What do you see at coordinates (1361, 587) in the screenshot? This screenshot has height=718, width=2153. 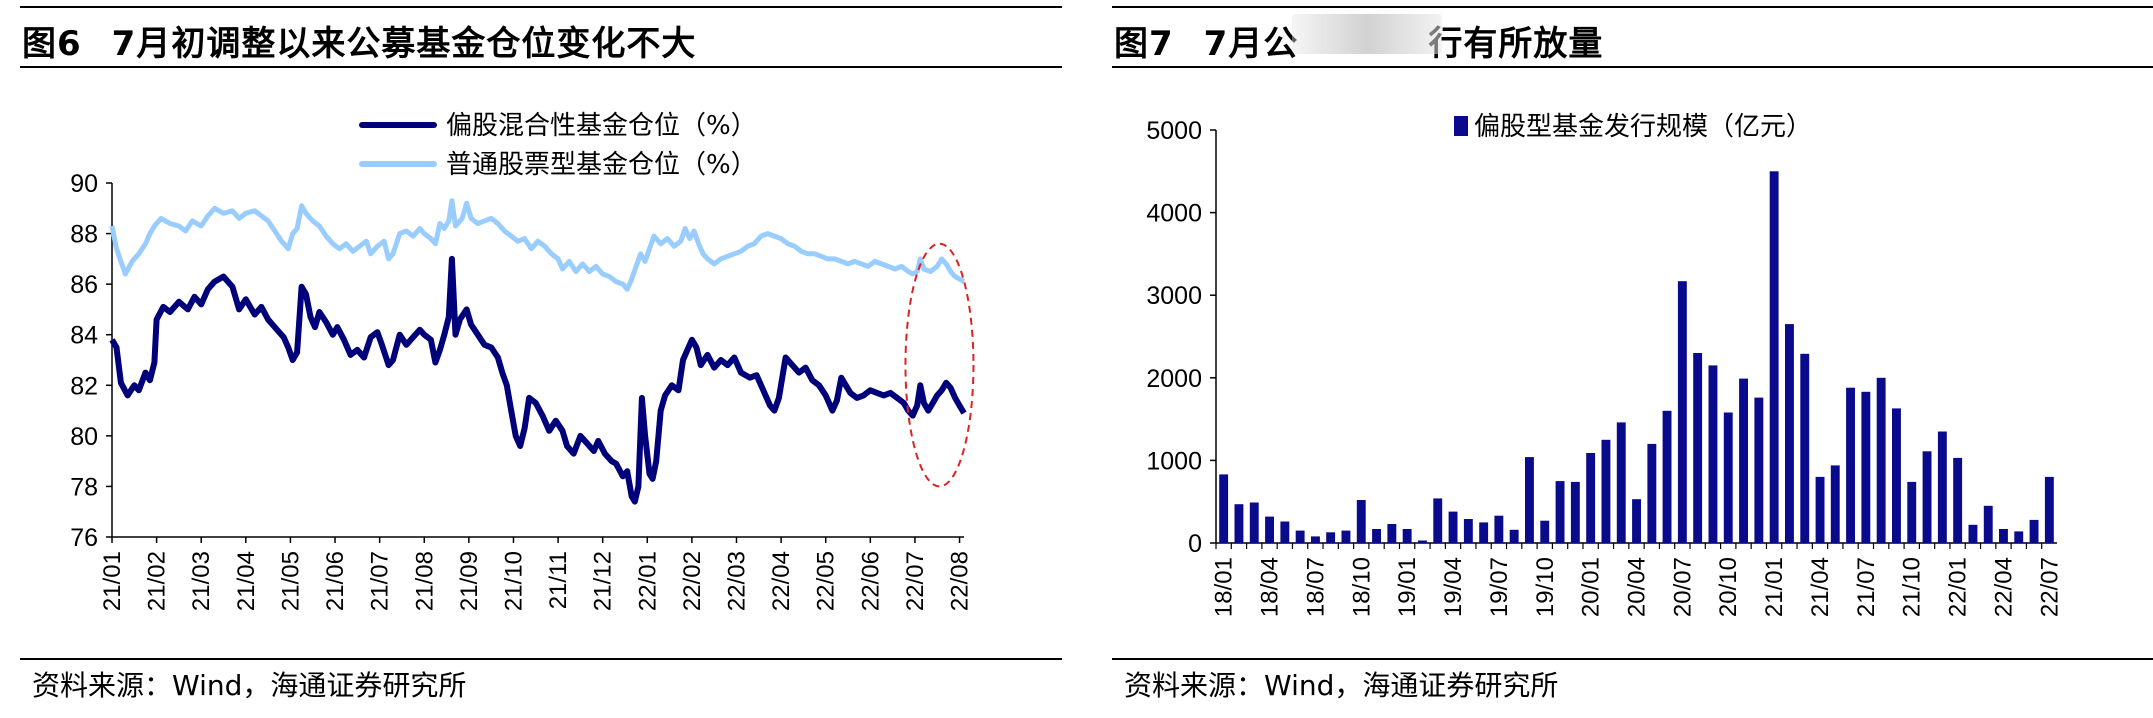 I see `x-tick-label: 18/10` at bounding box center [1361, 587].